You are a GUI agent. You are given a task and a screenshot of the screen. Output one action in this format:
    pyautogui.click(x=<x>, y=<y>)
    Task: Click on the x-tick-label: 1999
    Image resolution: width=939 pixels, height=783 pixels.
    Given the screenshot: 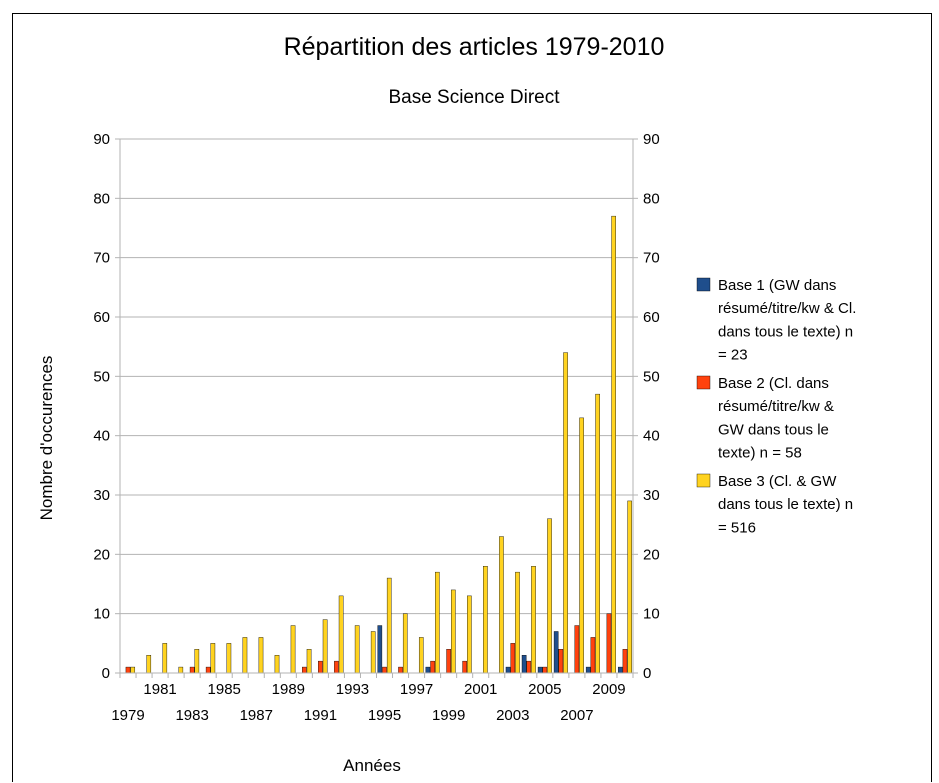 What is the action you would take?
    pyautogui.click(x=448, y=715)
    